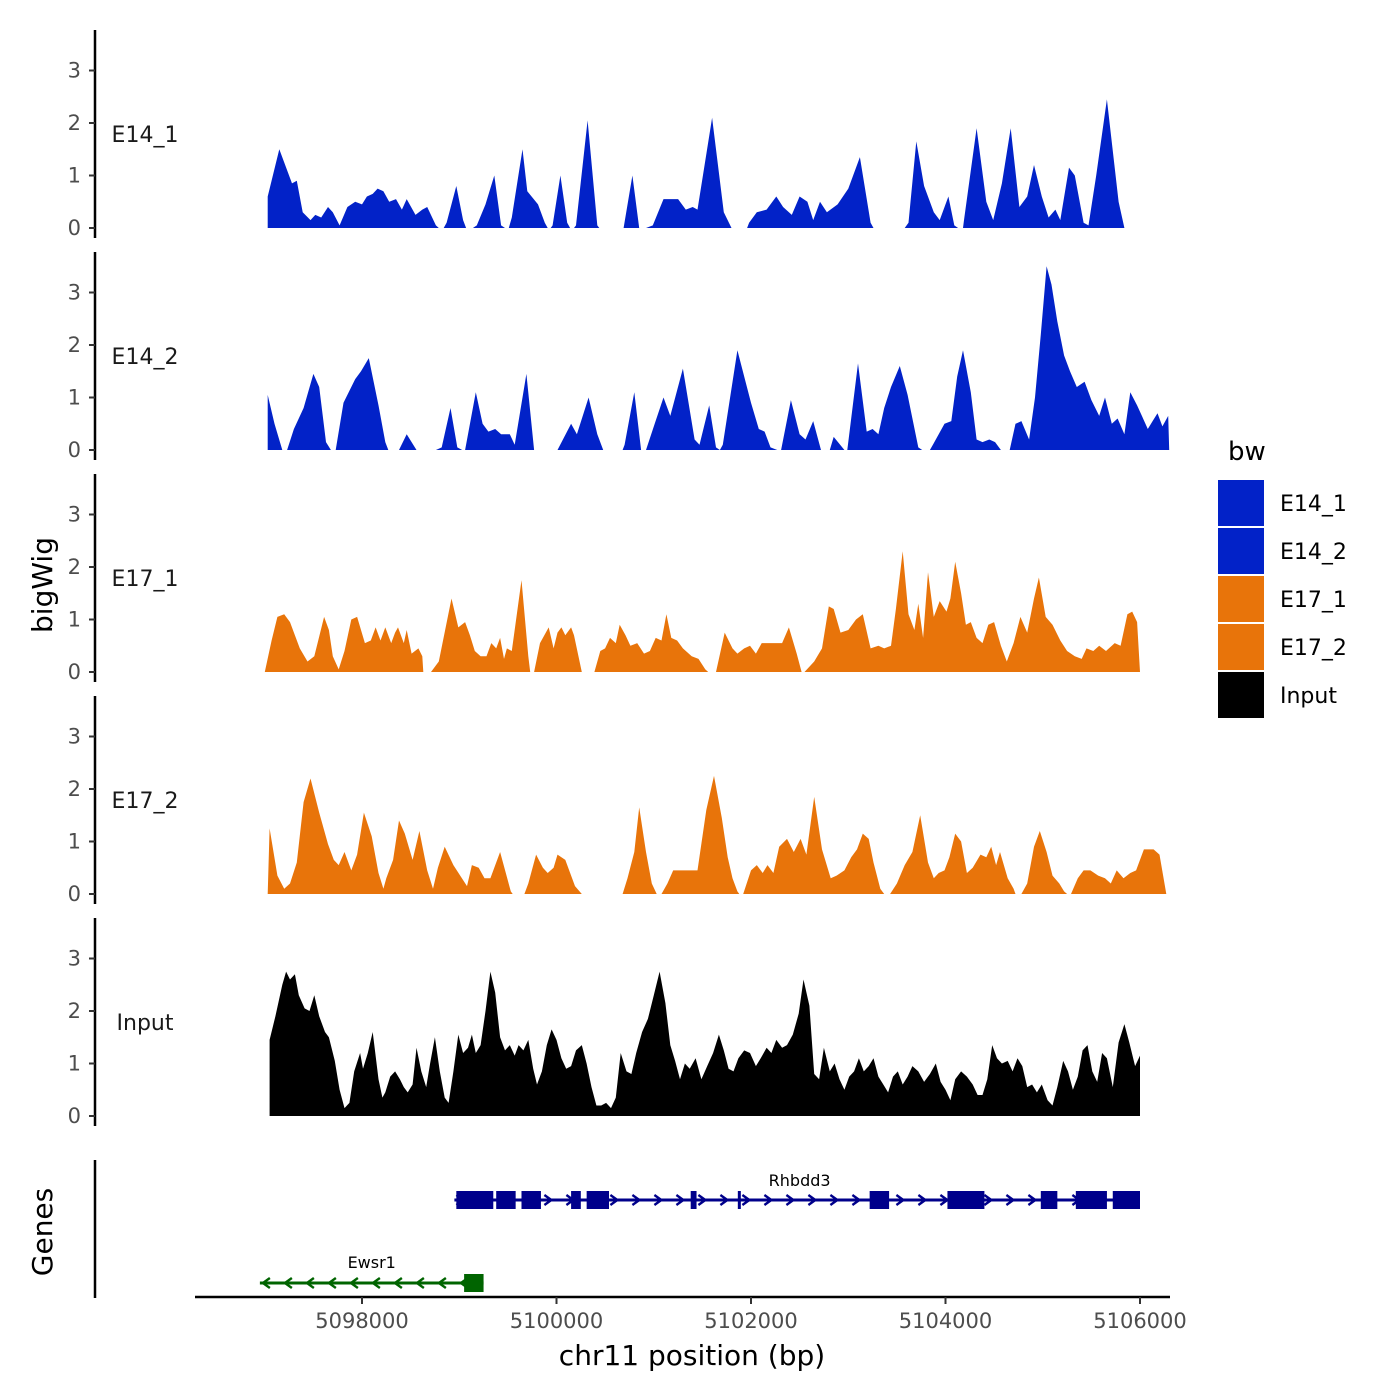 The height and width of the screenshot is (1400, 1400). Describe the element at coordinates (800, 1180) in the screenshot. I see `gene-label: Rhbdd3` at that location.